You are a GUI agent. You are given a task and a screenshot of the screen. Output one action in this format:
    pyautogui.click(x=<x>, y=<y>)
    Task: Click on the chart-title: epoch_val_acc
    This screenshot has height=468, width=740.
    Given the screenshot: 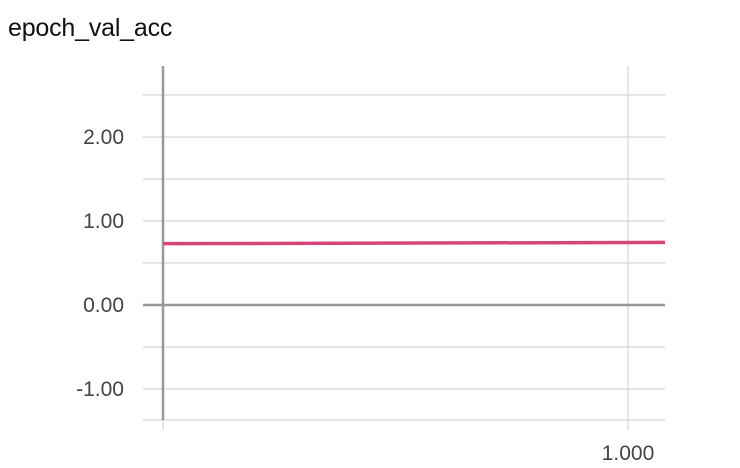 What is the action you would take?
    pyautogui.click(x=90, y=28)
    